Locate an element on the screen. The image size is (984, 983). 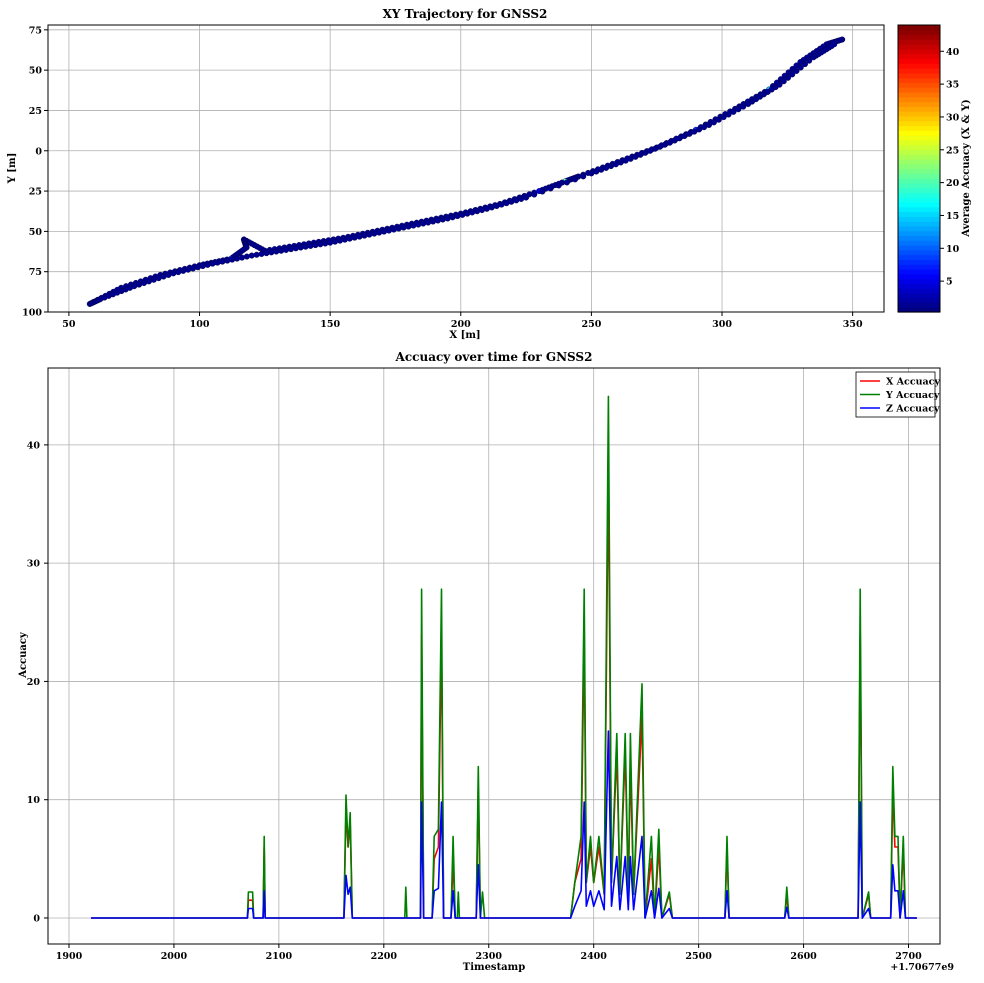
x-tick-label: 2700 is located at coordinates (908, 956).